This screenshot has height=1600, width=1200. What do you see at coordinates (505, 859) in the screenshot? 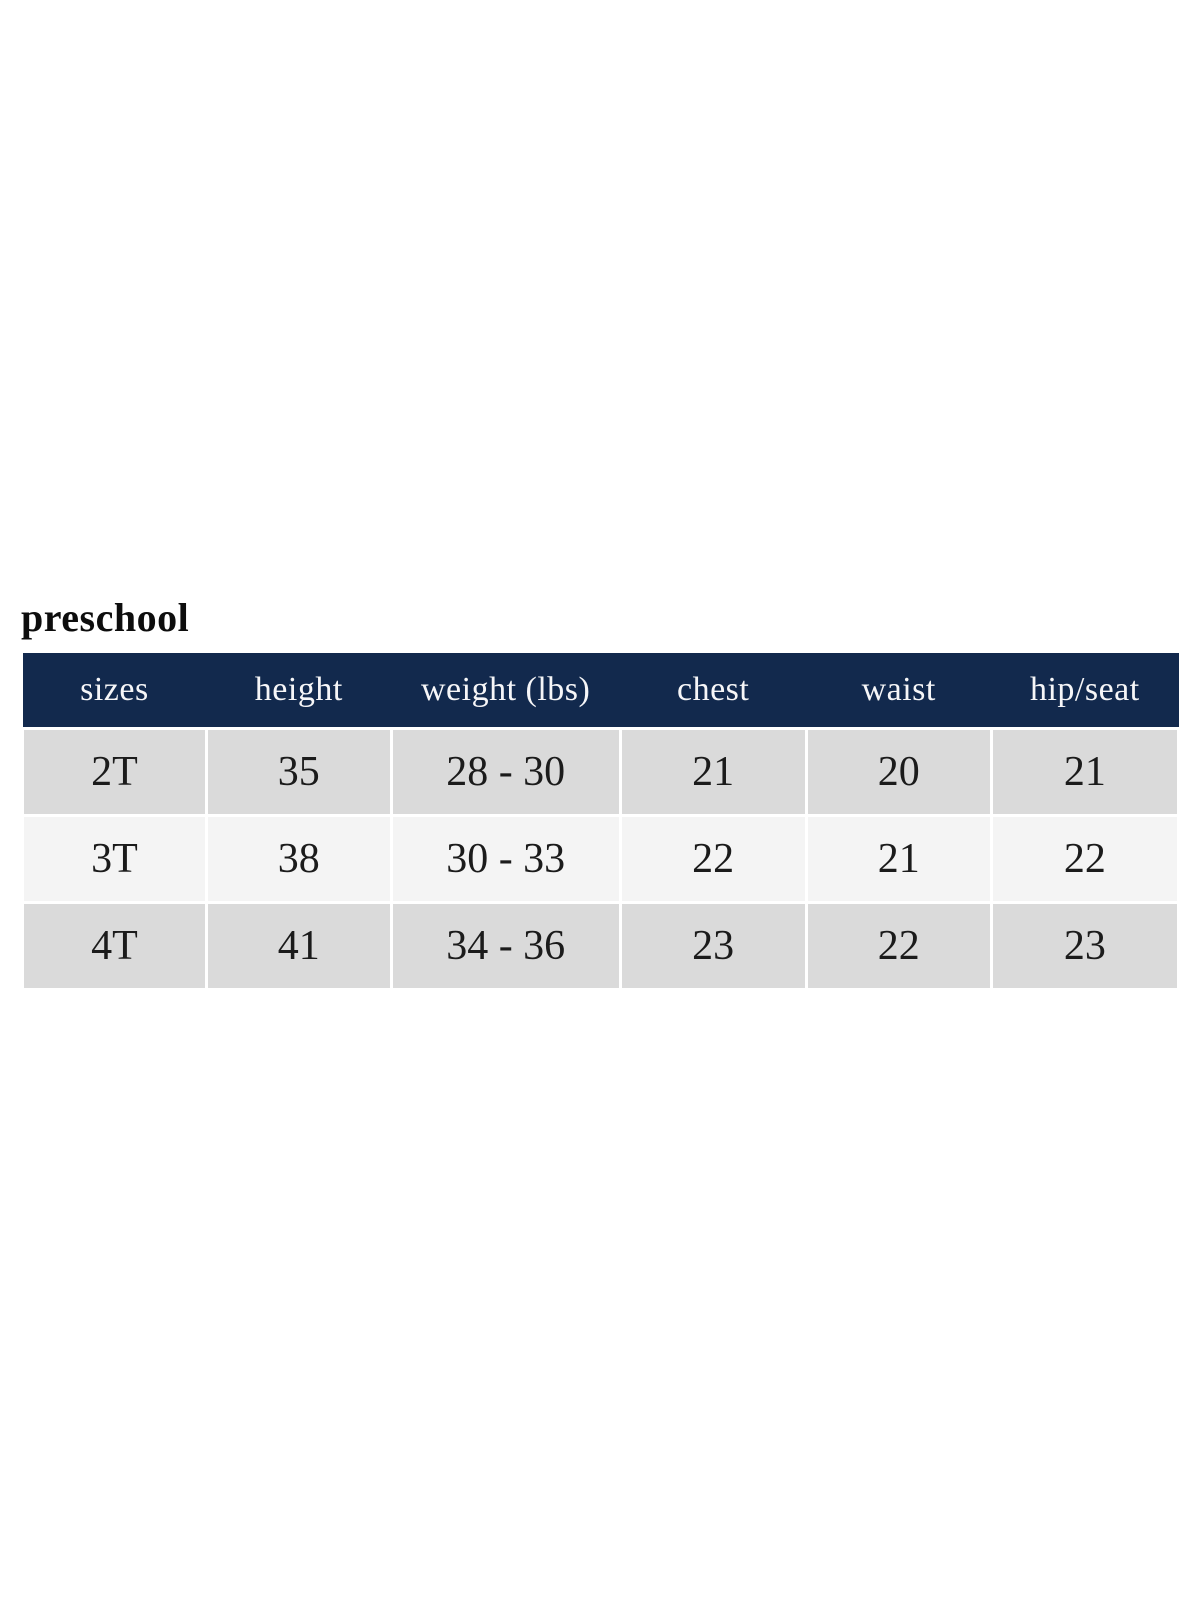
I see `table-cell-weight: 30 - 33` at bounding box center [505, 859].